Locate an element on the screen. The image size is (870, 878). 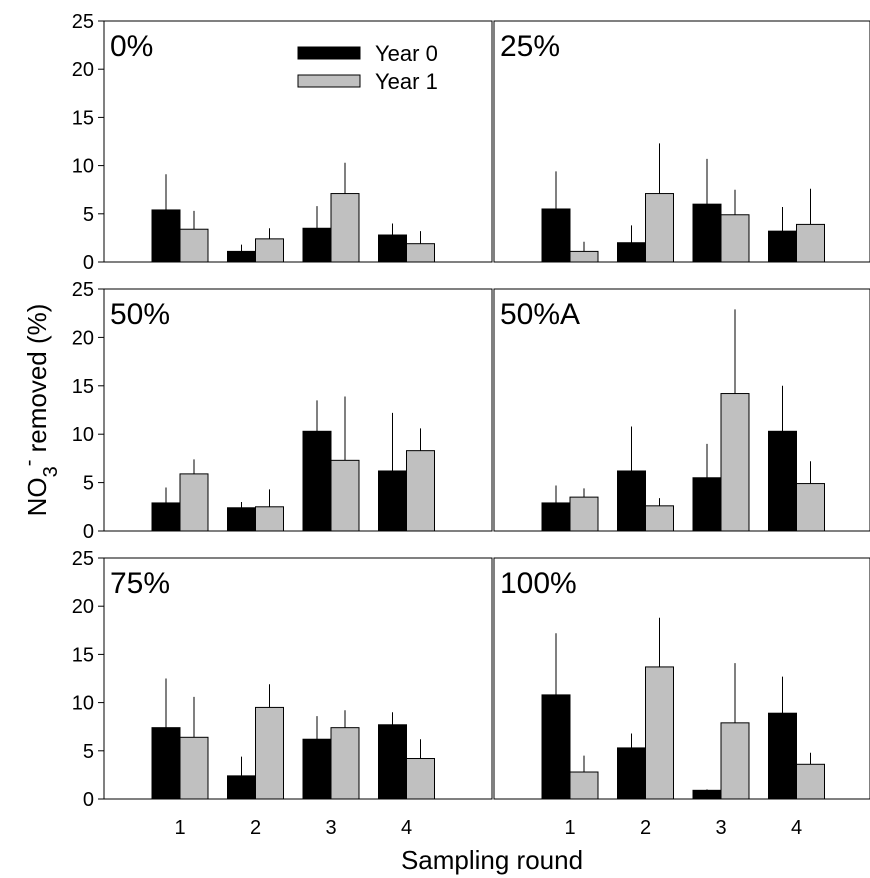
legend-swatch-year1 is located at coordinates (329, 81).